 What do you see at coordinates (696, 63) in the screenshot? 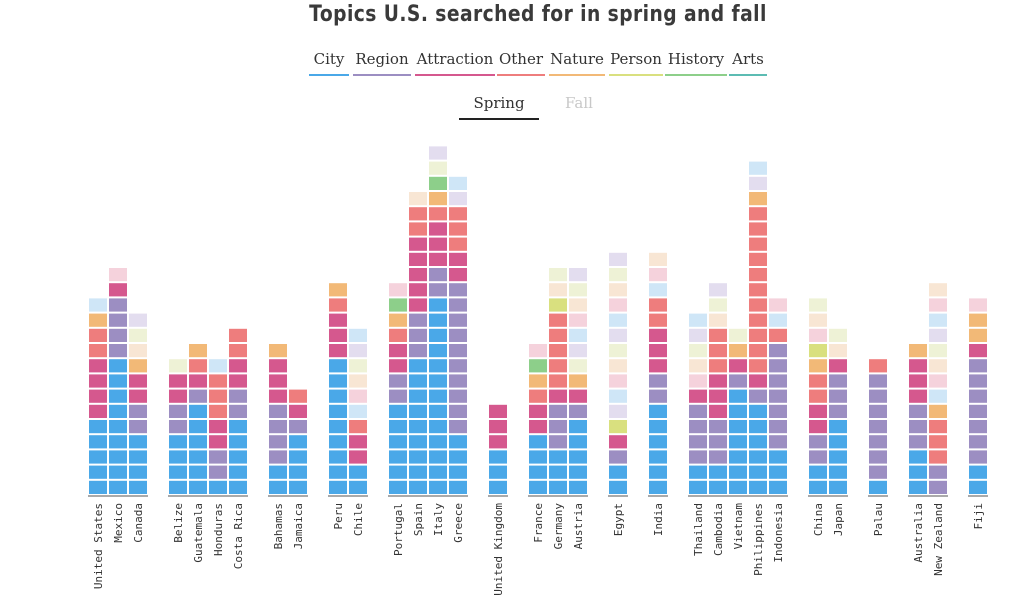
I see `legend-item-history: History` at bounding box center [696, 63].